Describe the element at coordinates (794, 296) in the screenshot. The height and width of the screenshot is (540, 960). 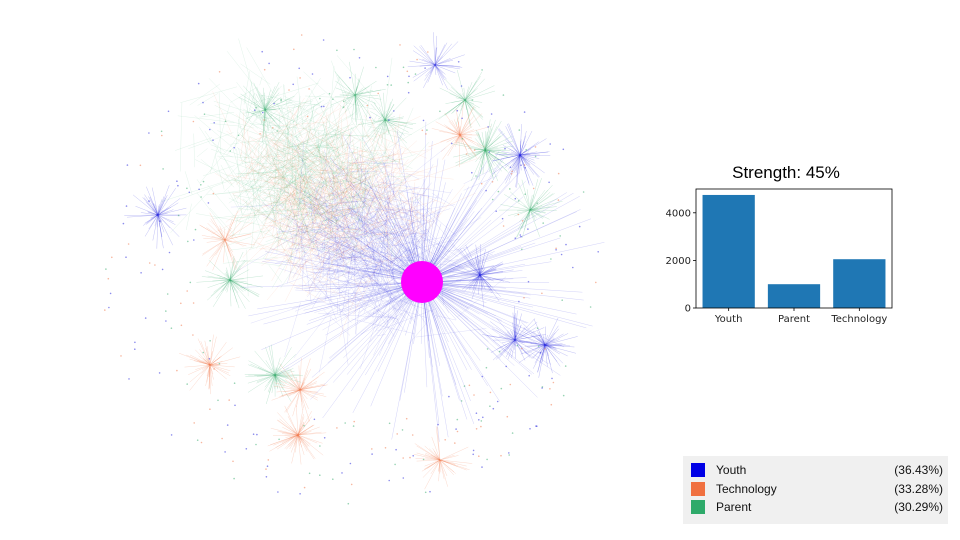
I see `bar-parent` at that location.